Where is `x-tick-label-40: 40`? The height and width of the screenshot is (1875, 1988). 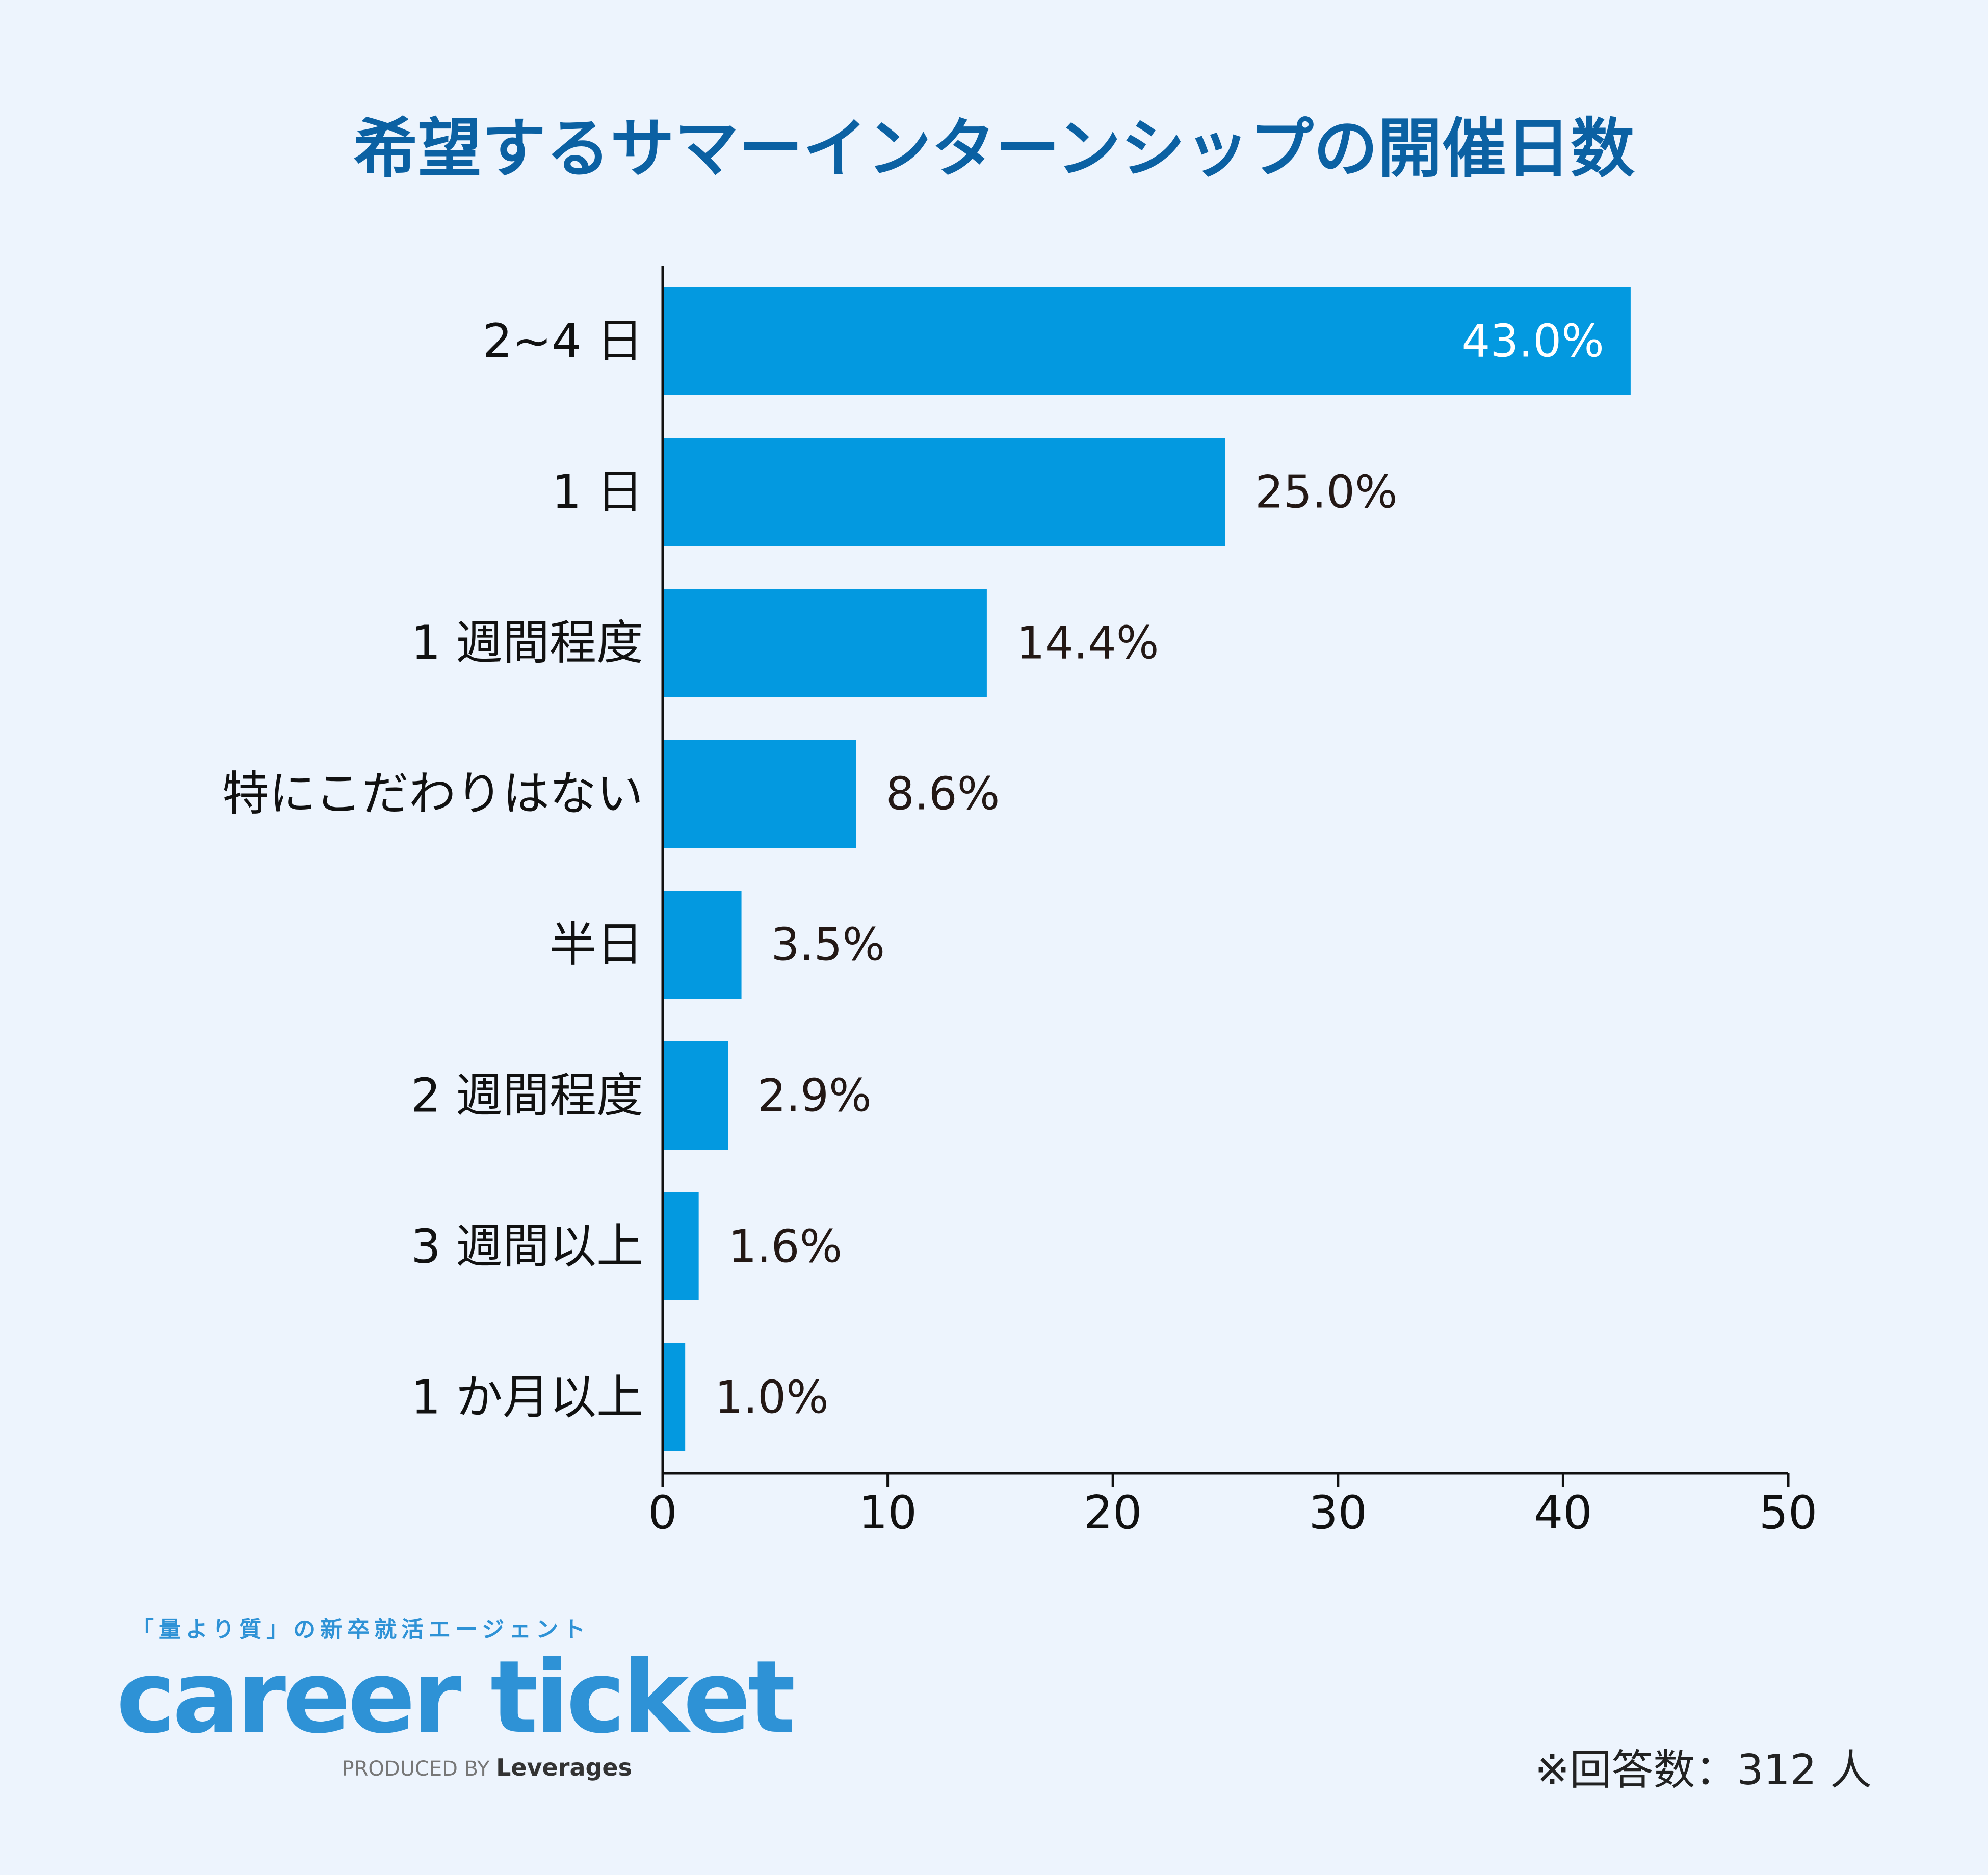 x-tick-label-40: 40 is located at coordinates (1563, 1513).